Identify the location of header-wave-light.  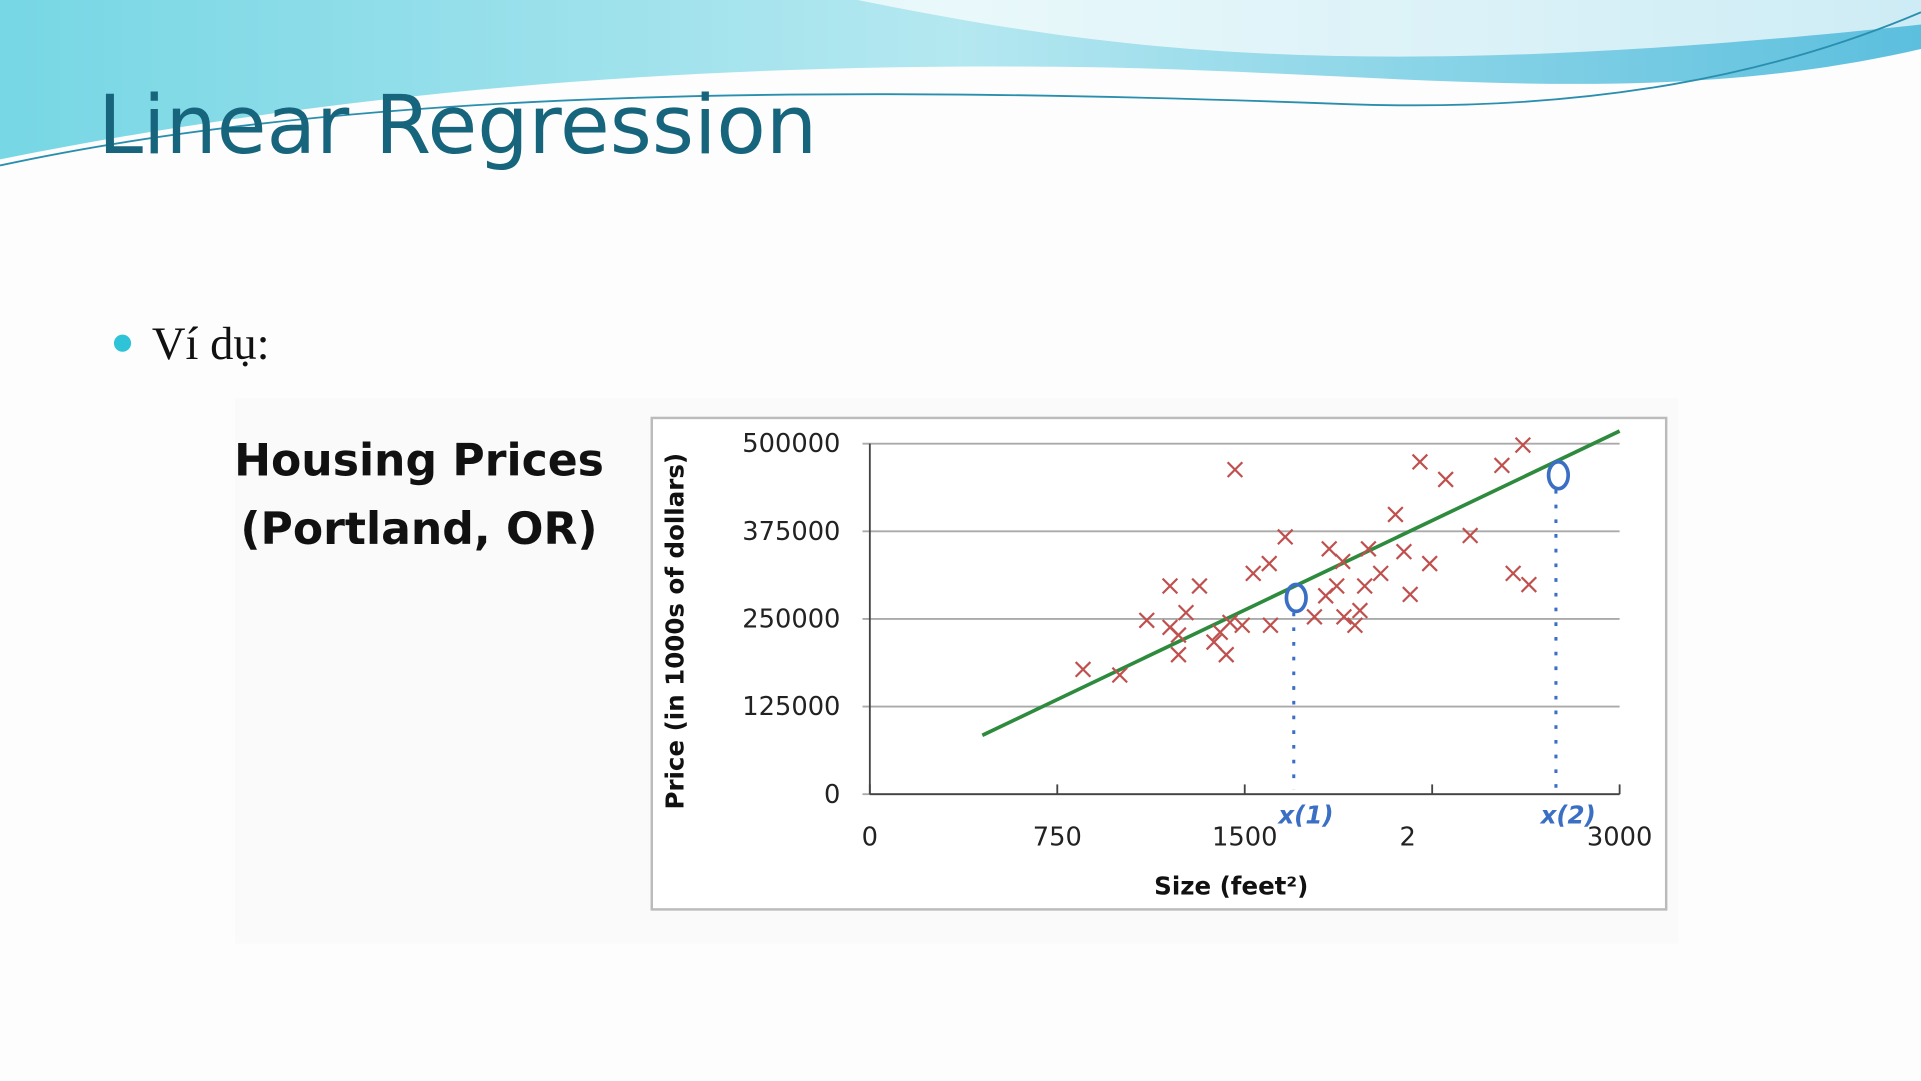
(1389, 28).